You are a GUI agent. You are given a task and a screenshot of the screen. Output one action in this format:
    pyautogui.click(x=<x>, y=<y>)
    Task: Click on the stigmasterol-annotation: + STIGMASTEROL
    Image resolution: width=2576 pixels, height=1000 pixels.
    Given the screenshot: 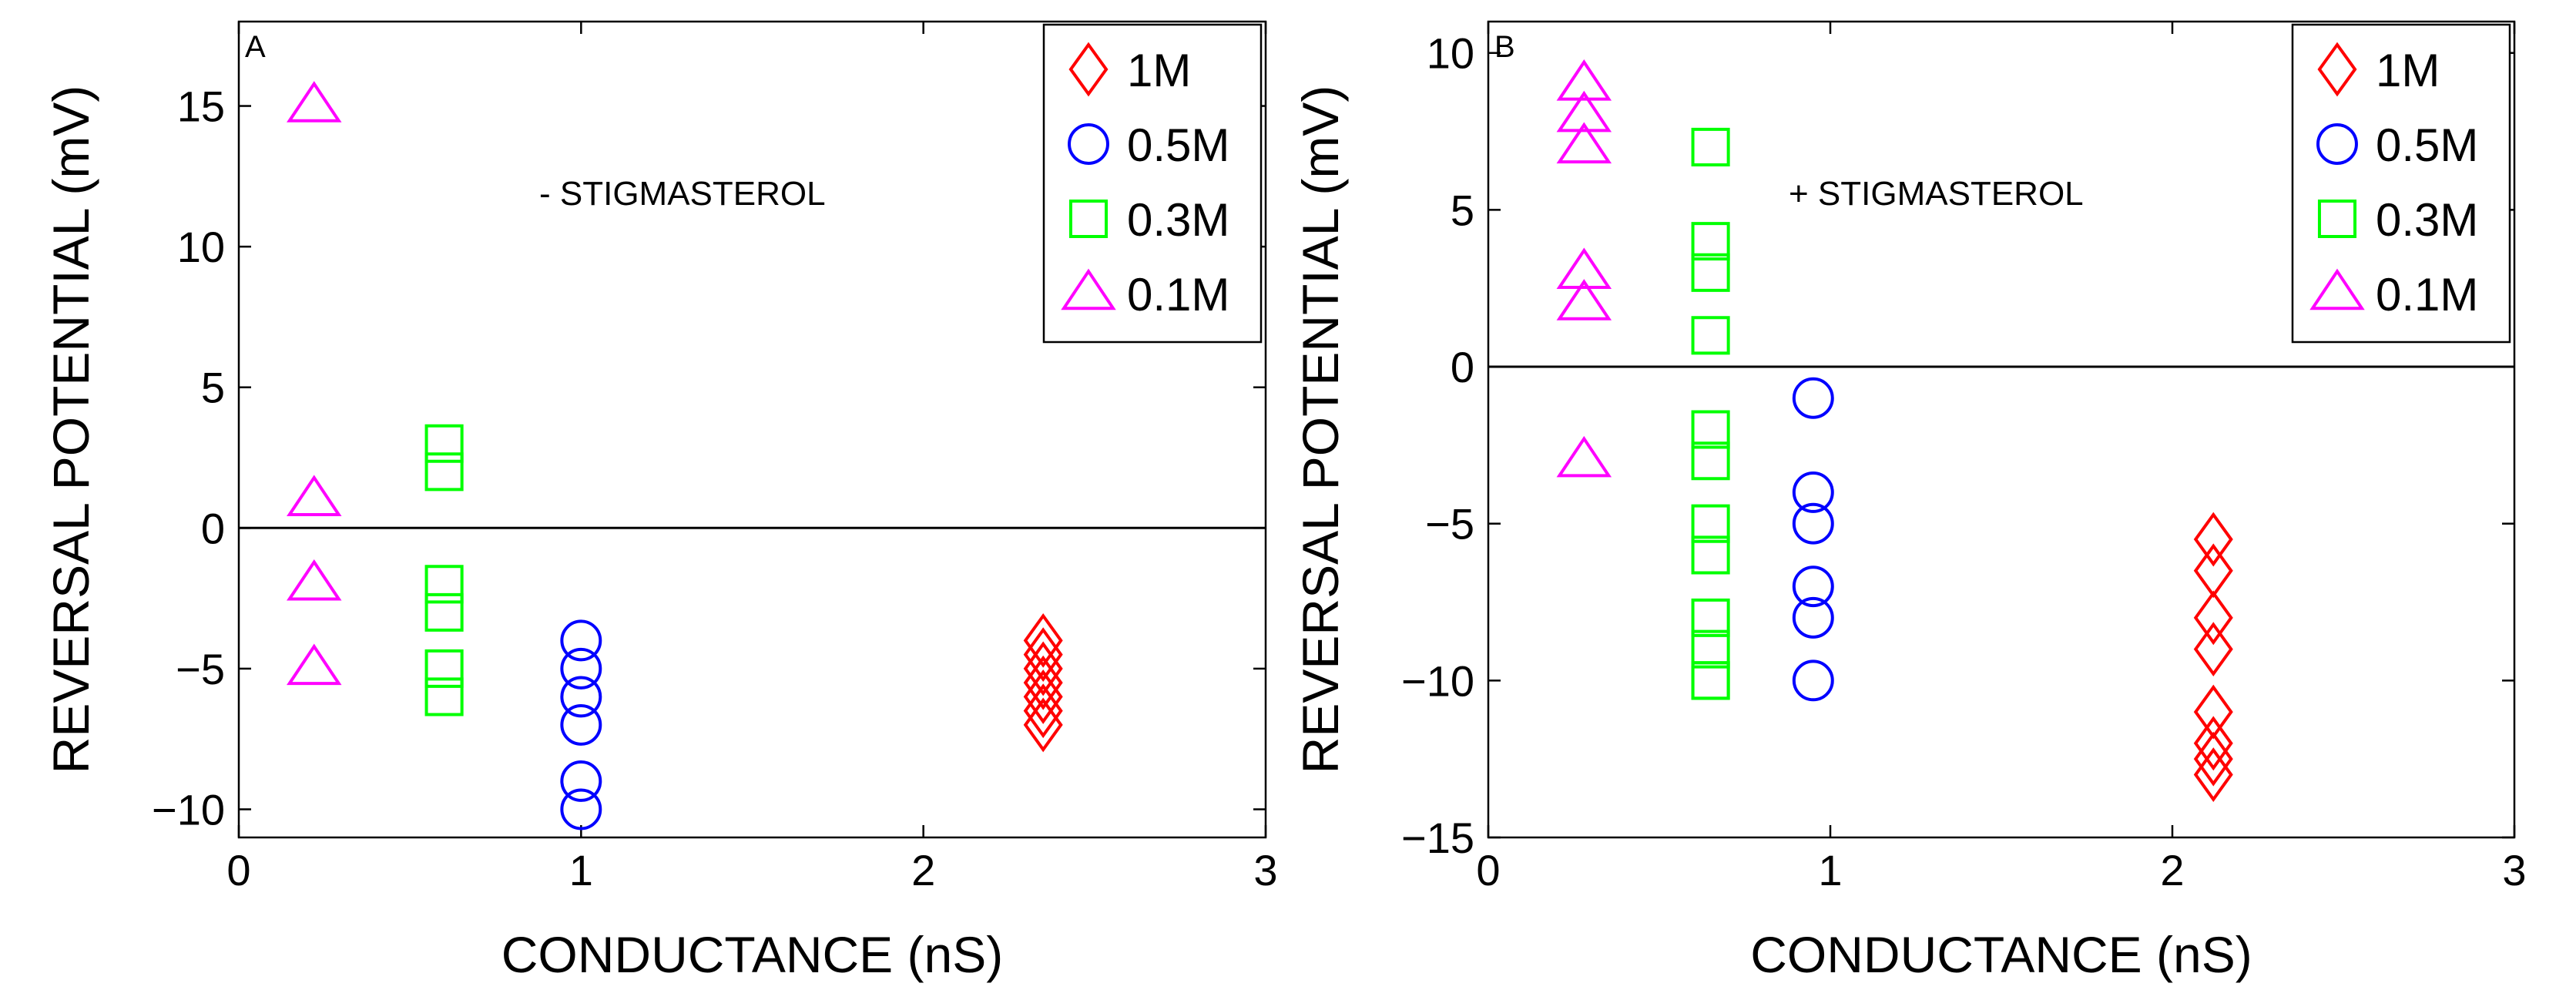 What is the action you would take?
    pyautogui.click(x=1936, y=194)
    